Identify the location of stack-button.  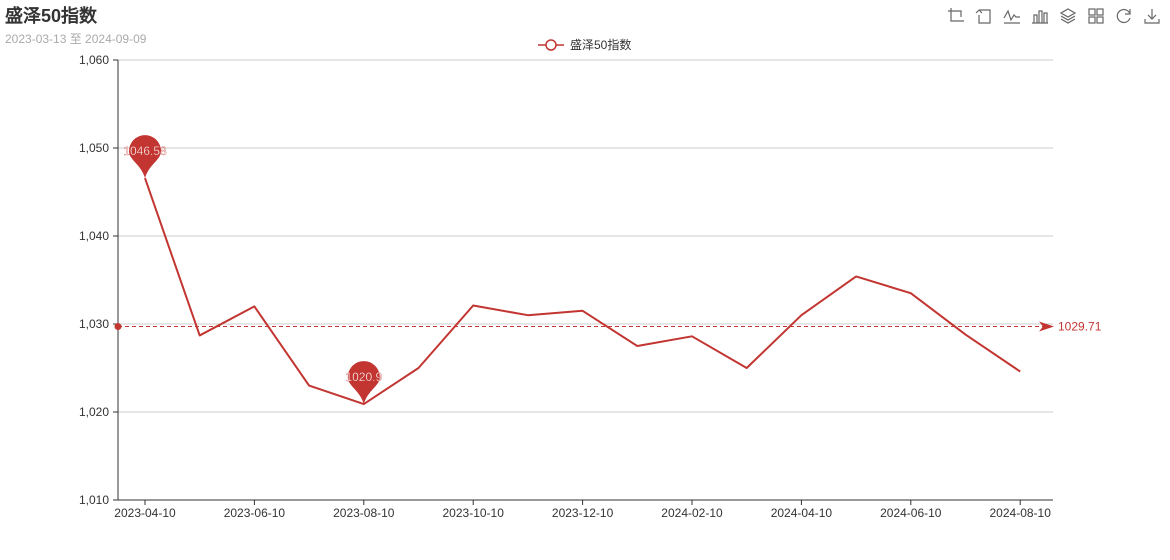
(1068, 16).